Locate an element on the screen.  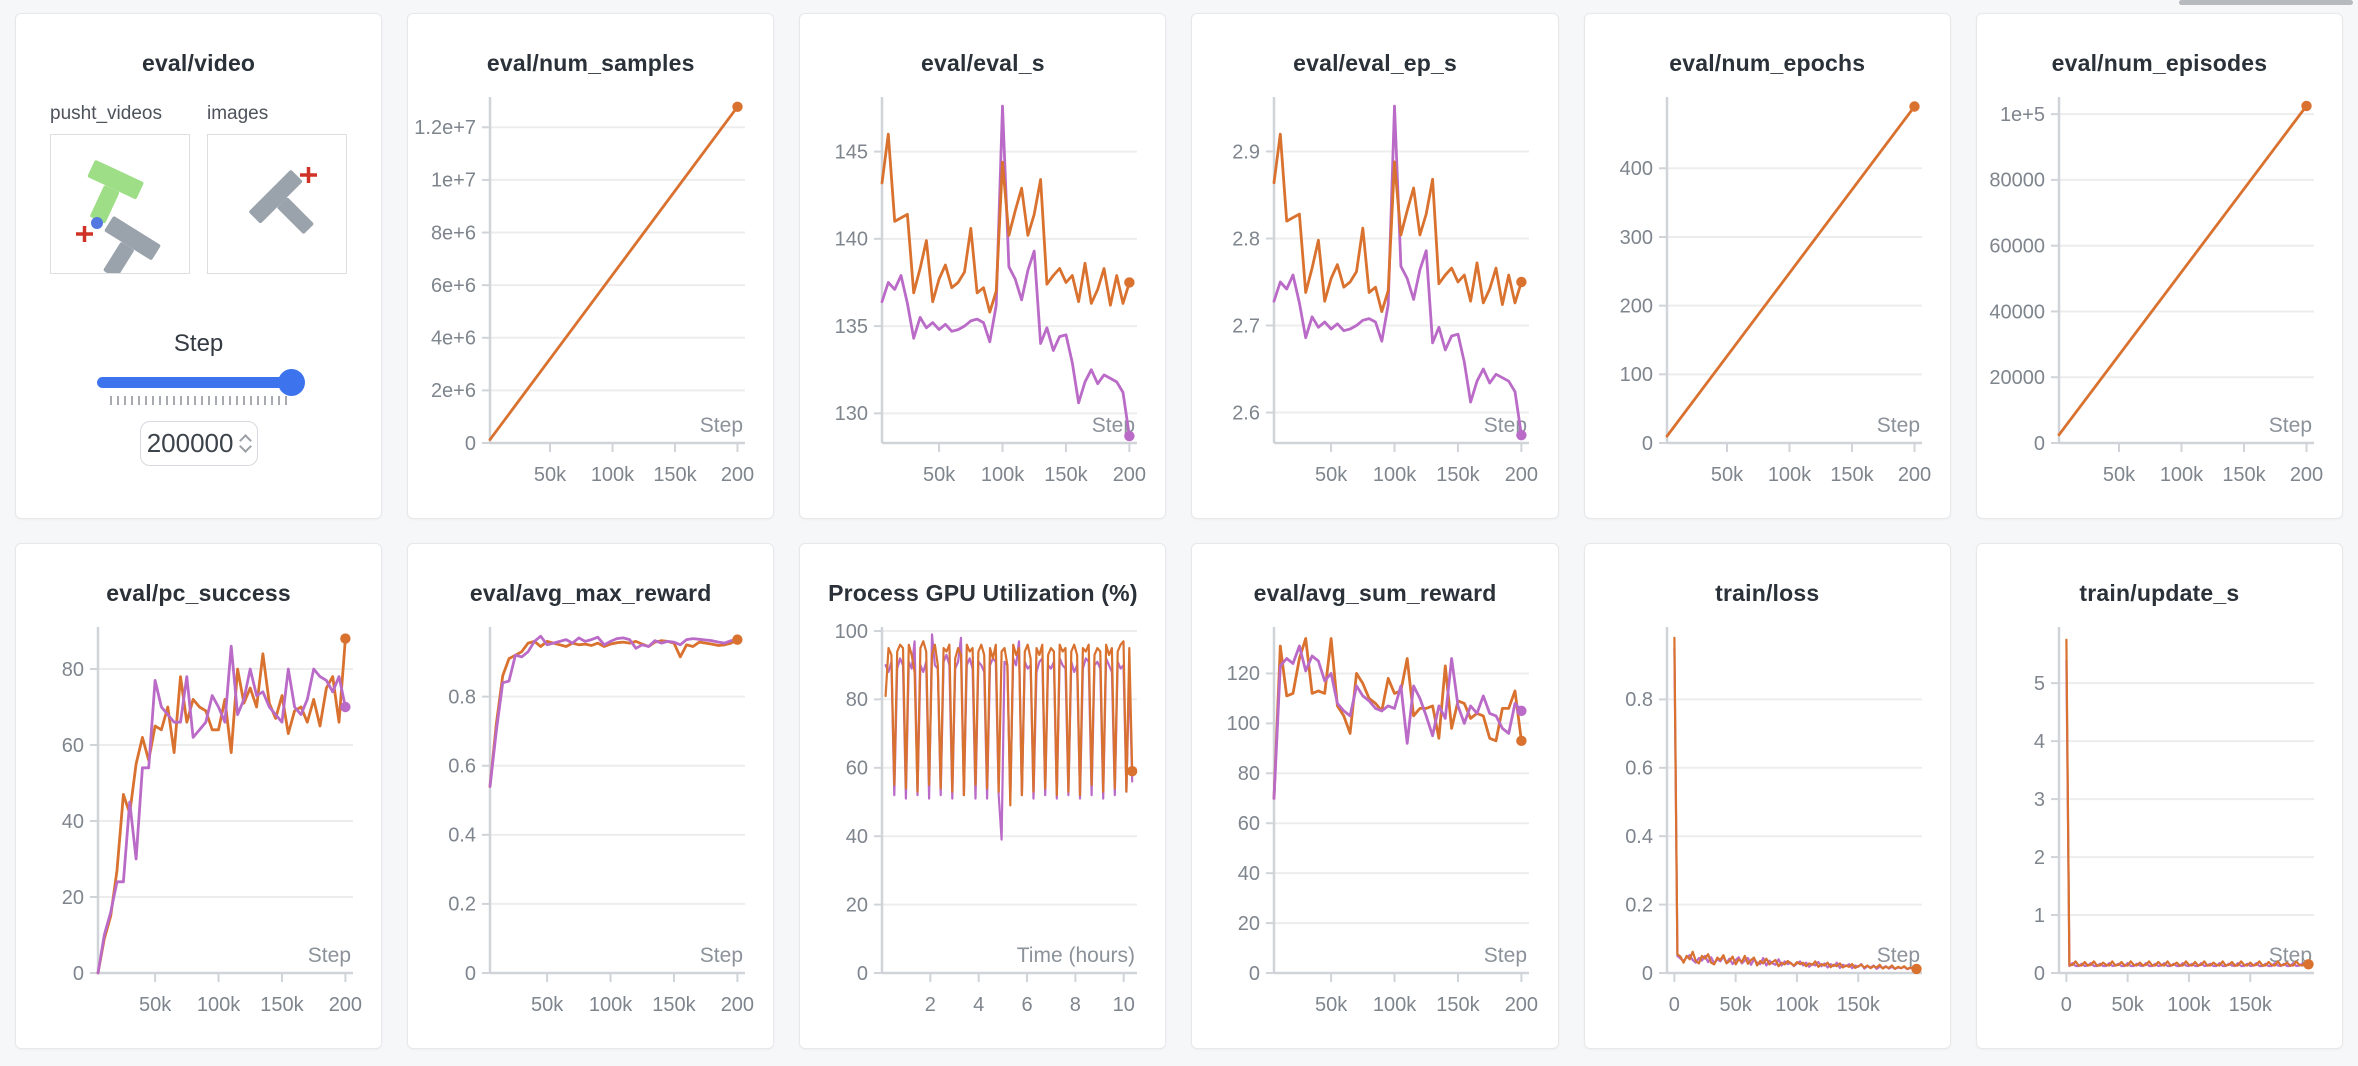
svg-text: 130 is located at coordinates (851, 414).